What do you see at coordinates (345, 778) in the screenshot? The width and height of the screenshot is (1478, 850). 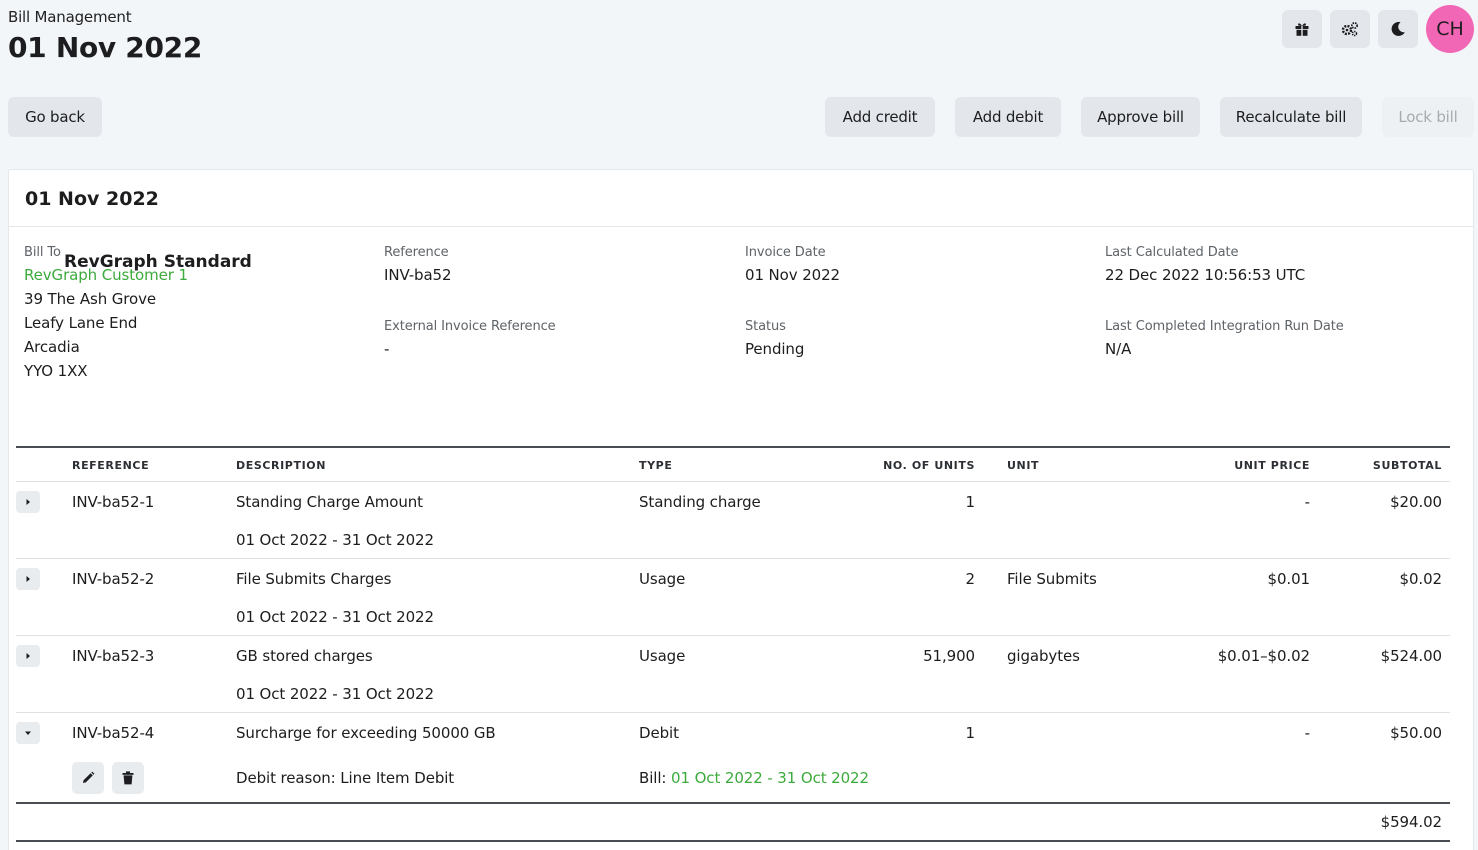 I see `debit-reason: Debit reason: Line Item Debit` at bounding box center [345, 778].